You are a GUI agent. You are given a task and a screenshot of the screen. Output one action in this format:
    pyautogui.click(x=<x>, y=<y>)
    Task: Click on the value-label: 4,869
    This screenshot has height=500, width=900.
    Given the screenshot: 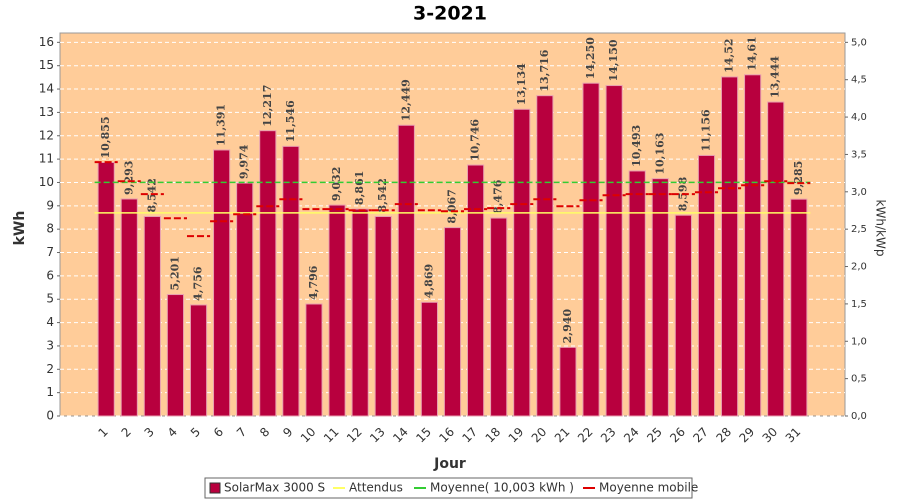 What is the action you would take?
    pyautogui.click(x=428, y=281)
    